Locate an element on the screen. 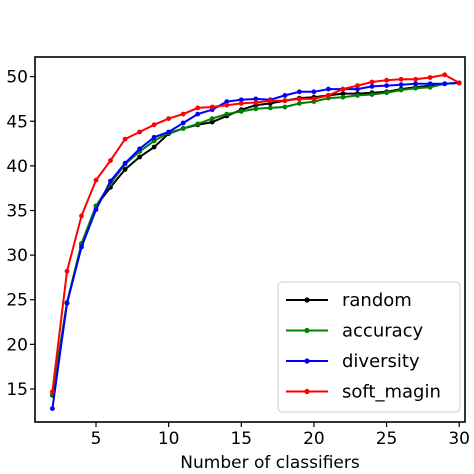 The width and height of the screenshot is (474, 474). legend-label: accuracy is located at coordinates (383, 331).